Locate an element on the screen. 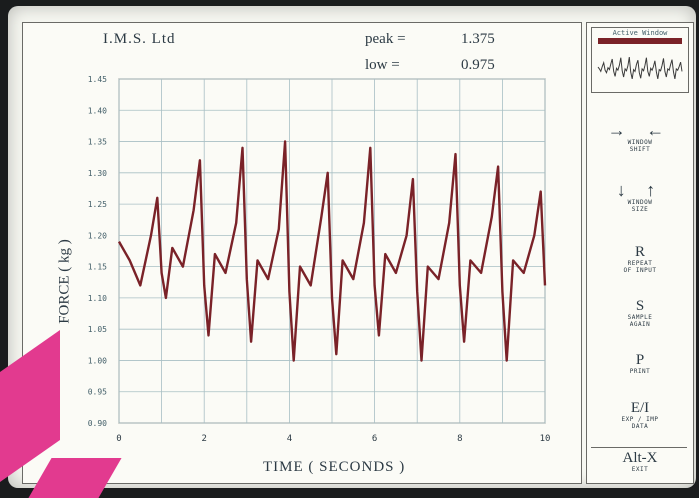  x-tick-label: 10 is located at coordinates (545, 439).